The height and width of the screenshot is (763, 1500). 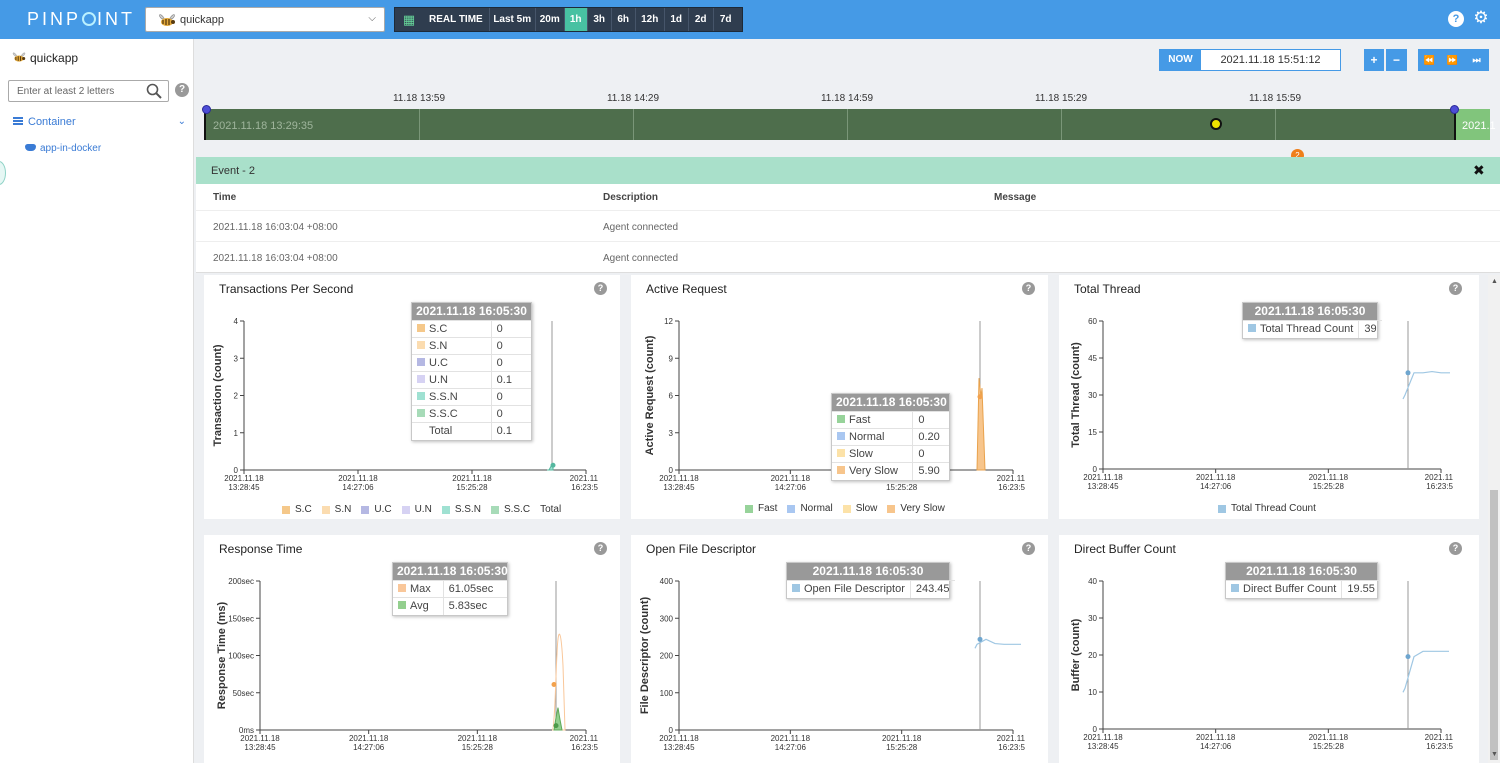 What do you see at coordinates (1092, 432) in the screenshot?
I see `y-tick-label: 15` at bounding box center [1092, 432].